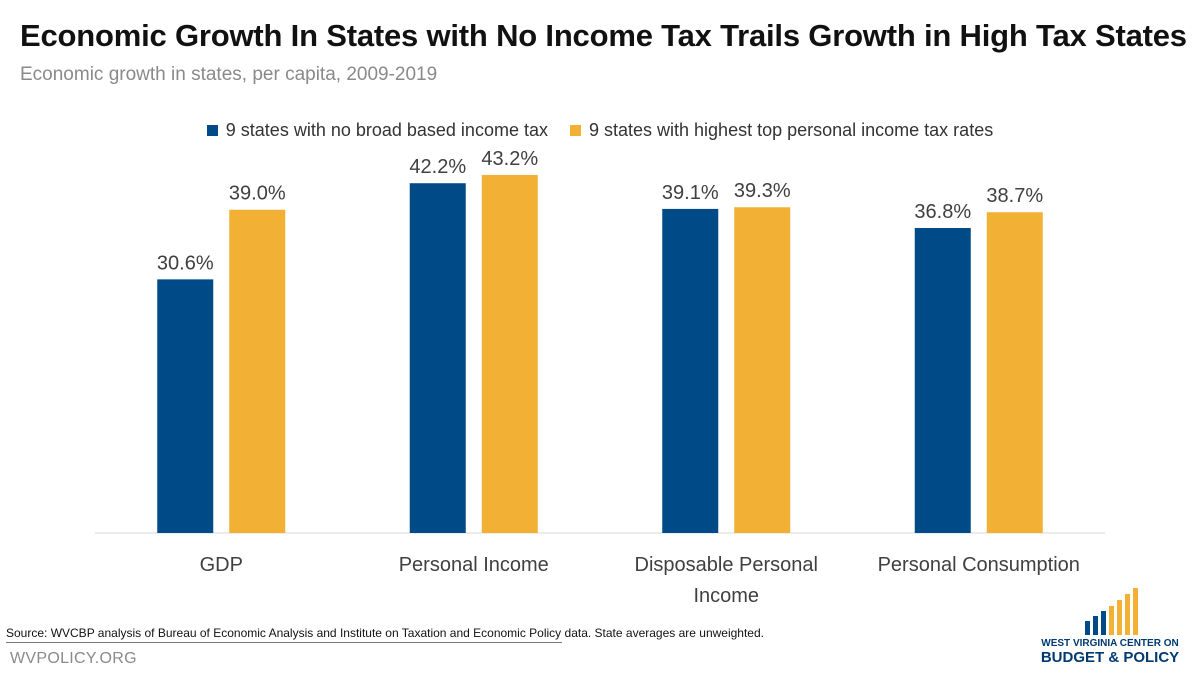  What do you see at coordinates (1110, 643) in the screenshot?
I see `logo-text-line1: WEST VIRGINIA CENTER ON` at bounding box center [1110, 643].